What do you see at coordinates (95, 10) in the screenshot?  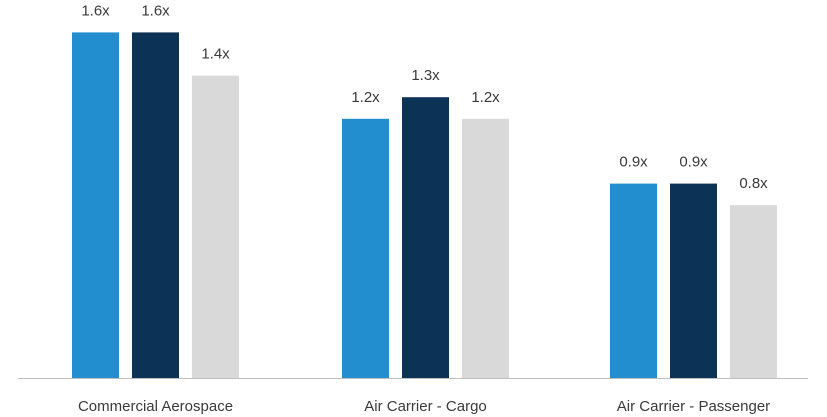 I see `bar-value-label-0-0: 1.6x` at bounding box center [95, 10].